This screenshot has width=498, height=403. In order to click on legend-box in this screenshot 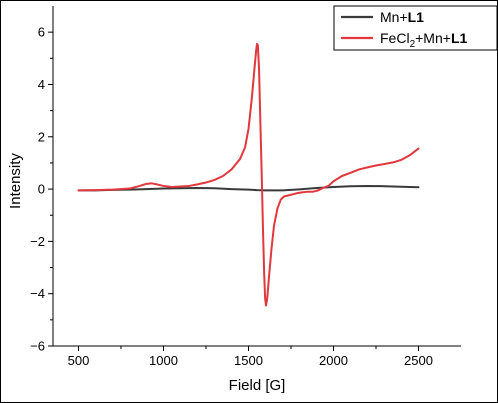, I will do `click(415, 28)`.